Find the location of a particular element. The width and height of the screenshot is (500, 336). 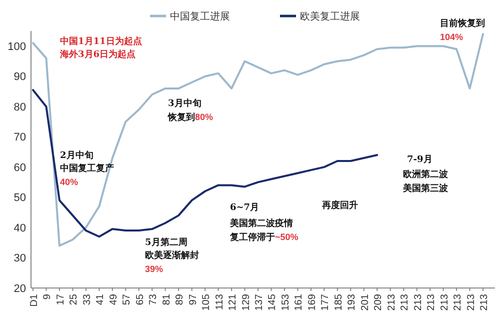

annotation: 5月第二周 is located at coordinates (166, 242).